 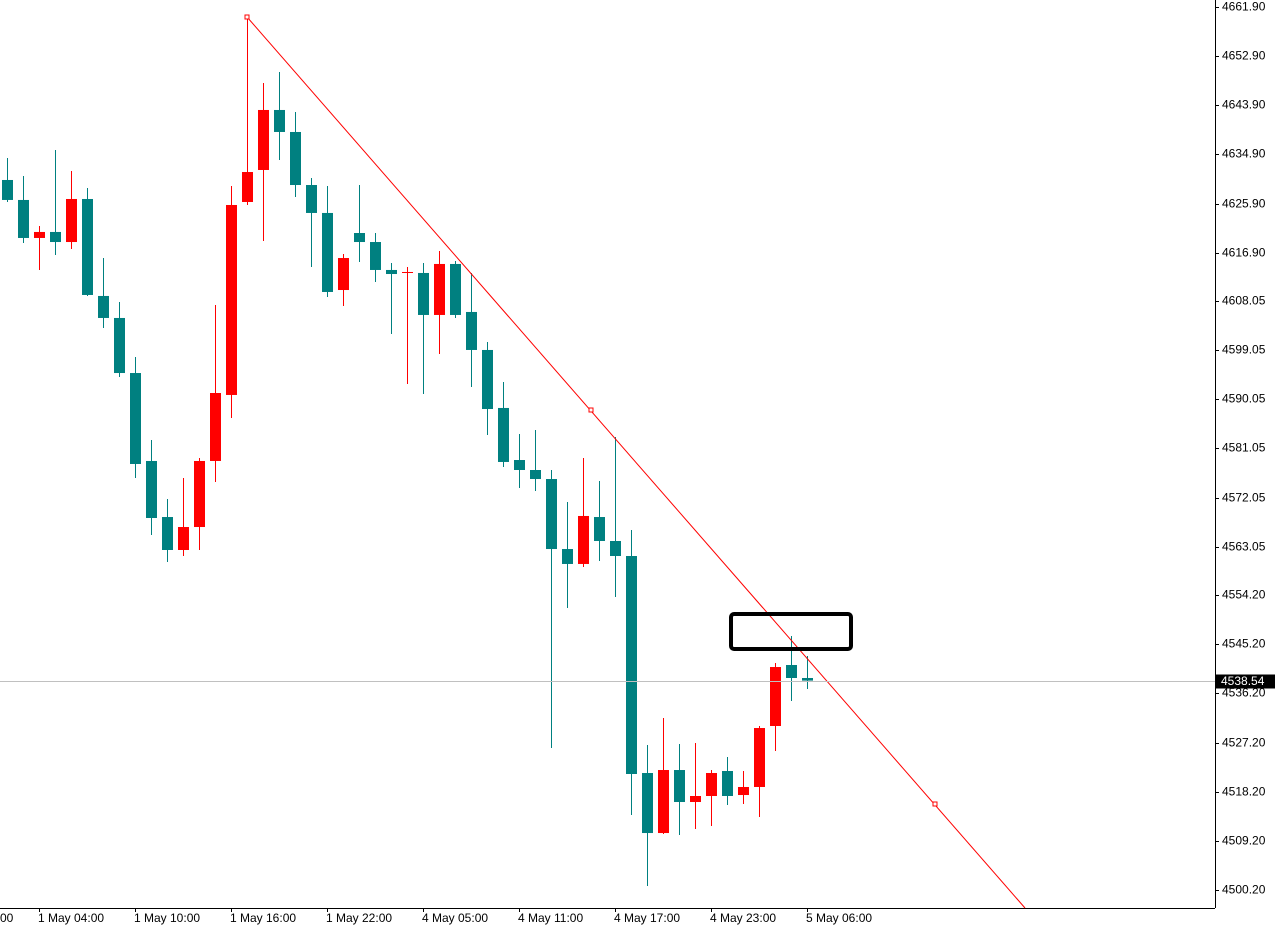 What do you see at coordinates (1243, 681) in the screenshot?
I see `last-price-label: 4538.54` at bounding box center [1243, 681].